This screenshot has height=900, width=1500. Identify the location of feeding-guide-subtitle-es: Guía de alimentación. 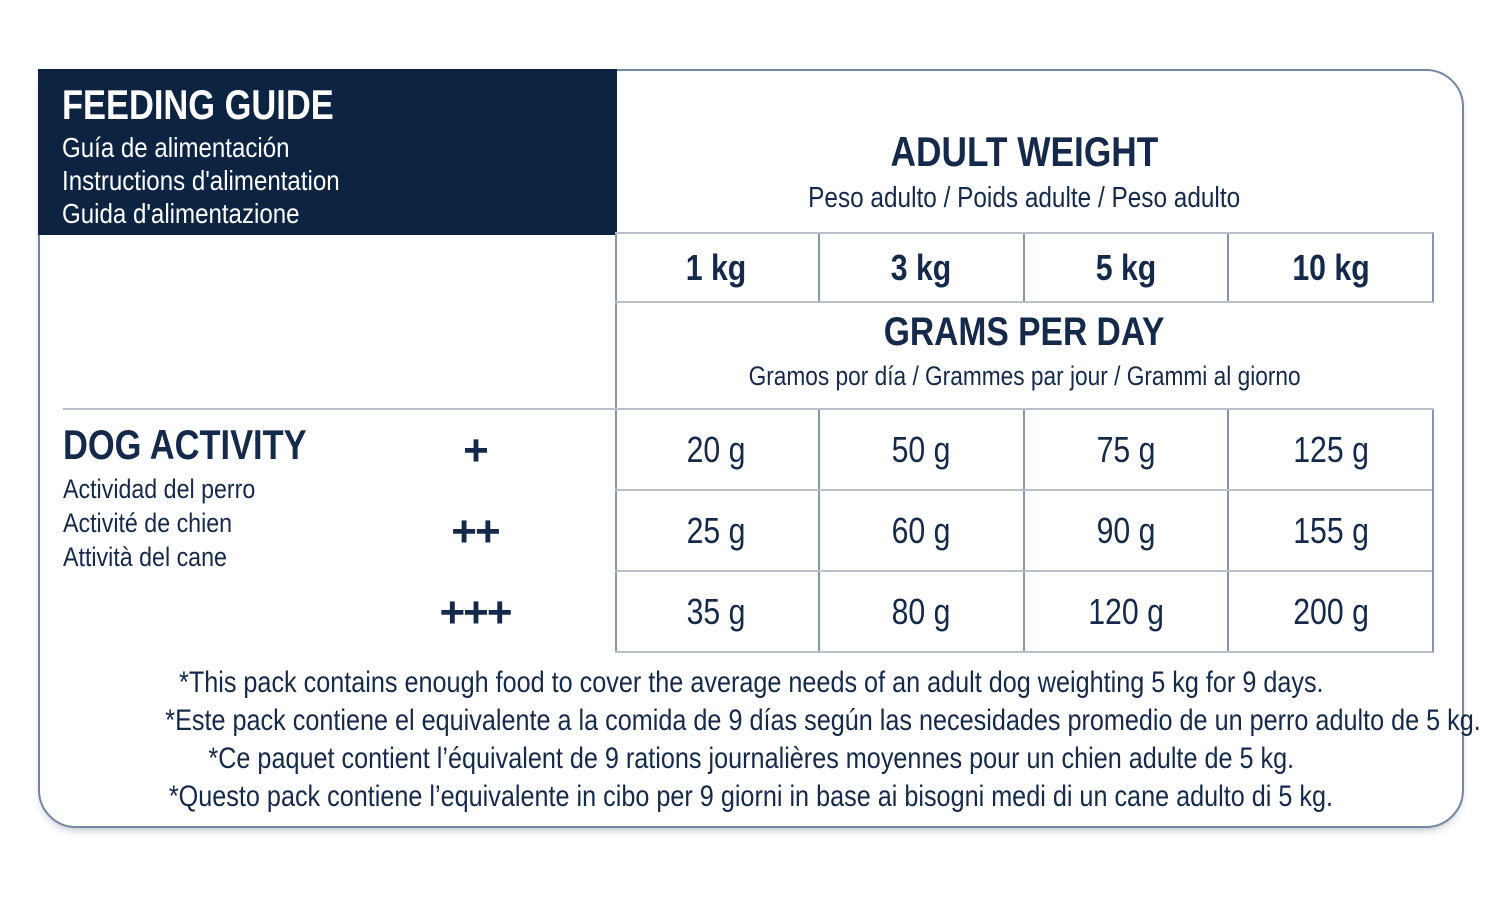
(176, 147).